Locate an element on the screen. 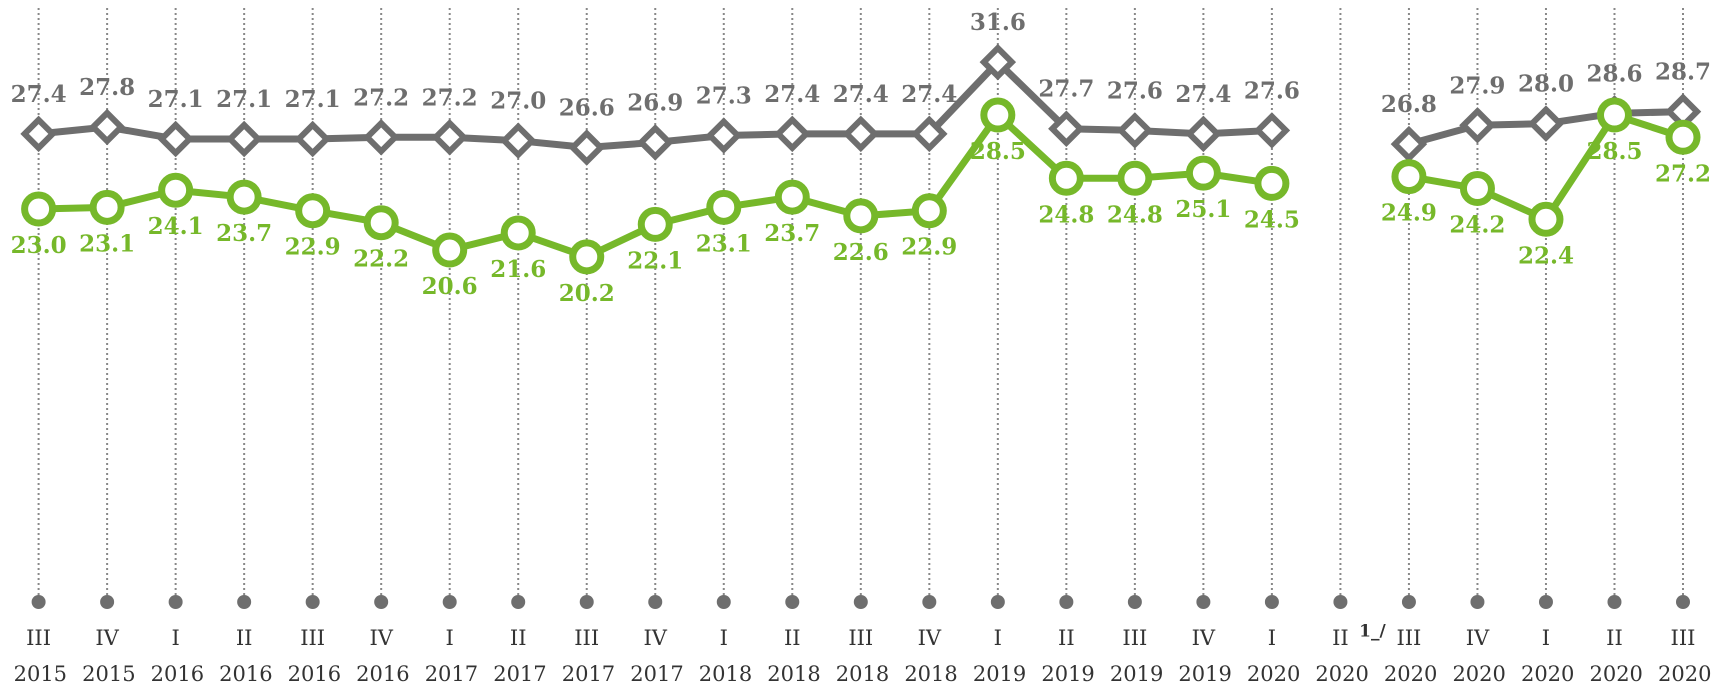  x-tick-label: II 2020 is located at coordinates (1342, 656).